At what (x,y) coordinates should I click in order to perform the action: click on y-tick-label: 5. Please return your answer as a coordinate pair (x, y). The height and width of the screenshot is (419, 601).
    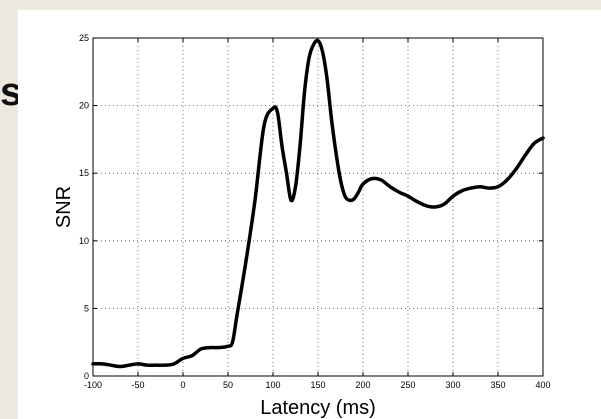
    Looking at the image, I should click on (86, 308).